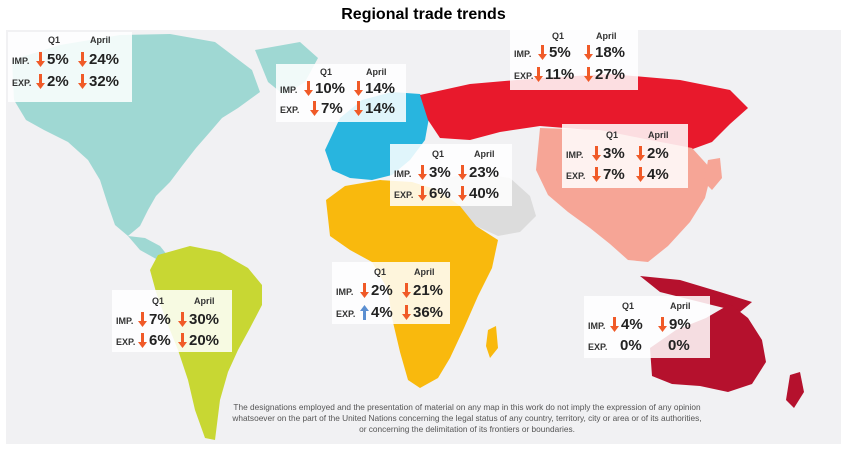 The width and height of the screenshot is (847, 452). What do you see at coordinates (104, 59) in the screenshot?
I see `value-text: 24%` at bounding box center [104, 59].